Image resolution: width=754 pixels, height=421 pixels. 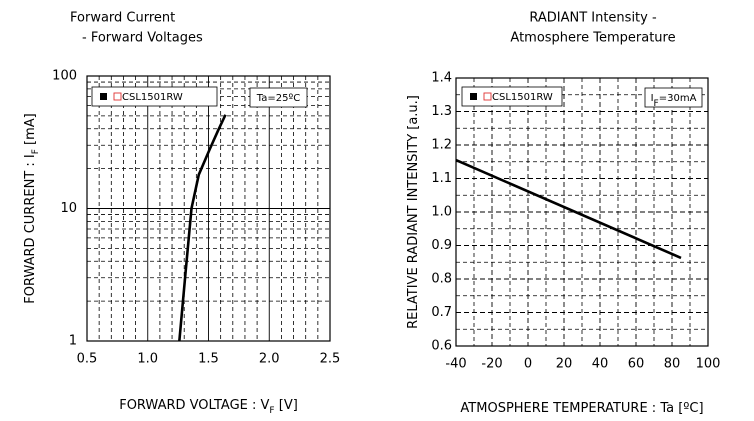 What do you see at coordinates (30, 228) in the screenshot?
I see `y-axis-label-part: FORWARD CURRENT : I` at bounding box center [30, 228].